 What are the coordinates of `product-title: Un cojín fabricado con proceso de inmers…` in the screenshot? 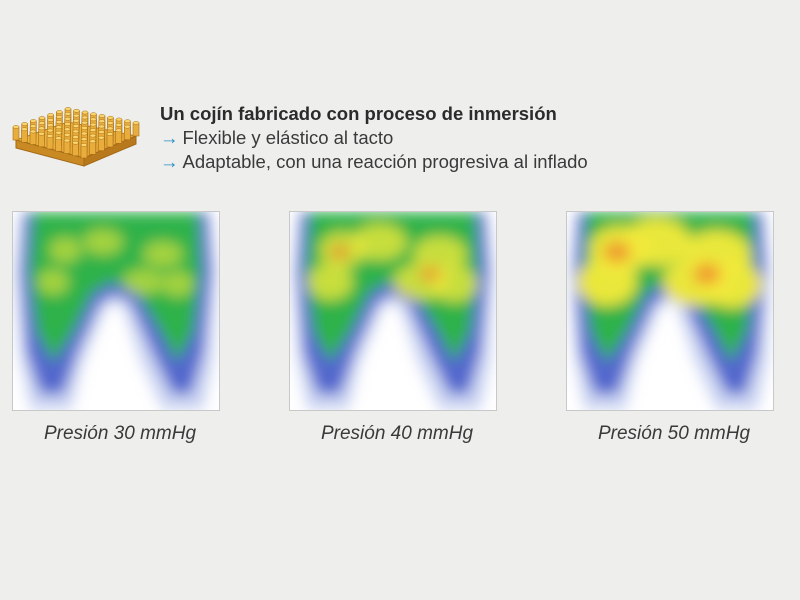 It's located at (358, 113).